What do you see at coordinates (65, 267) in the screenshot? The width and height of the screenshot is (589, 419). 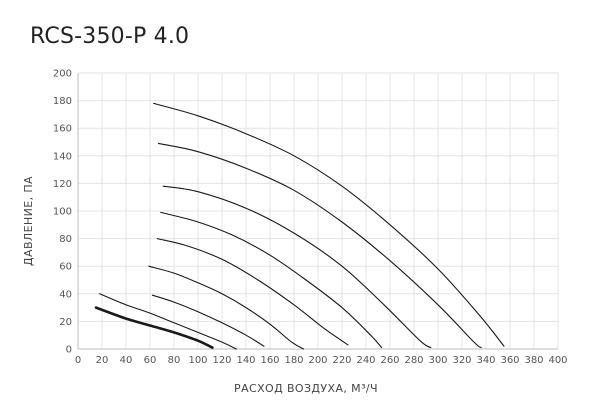 I see `y-tick-label: 60` at bounding box center [65, 267].